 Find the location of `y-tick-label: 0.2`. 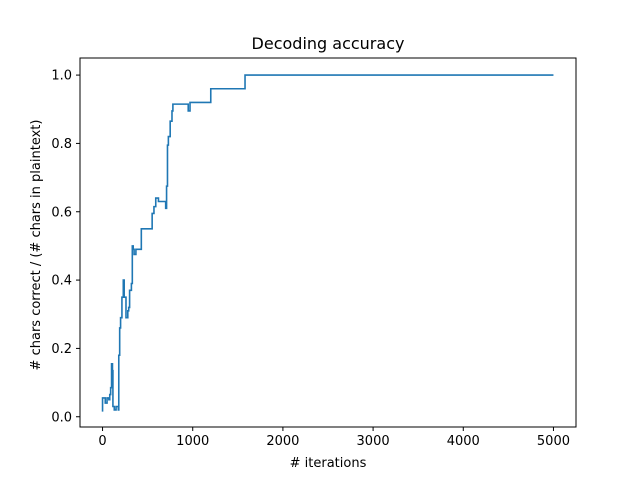

y-tick-label: 0.2 is located at coordinates (61, 349).